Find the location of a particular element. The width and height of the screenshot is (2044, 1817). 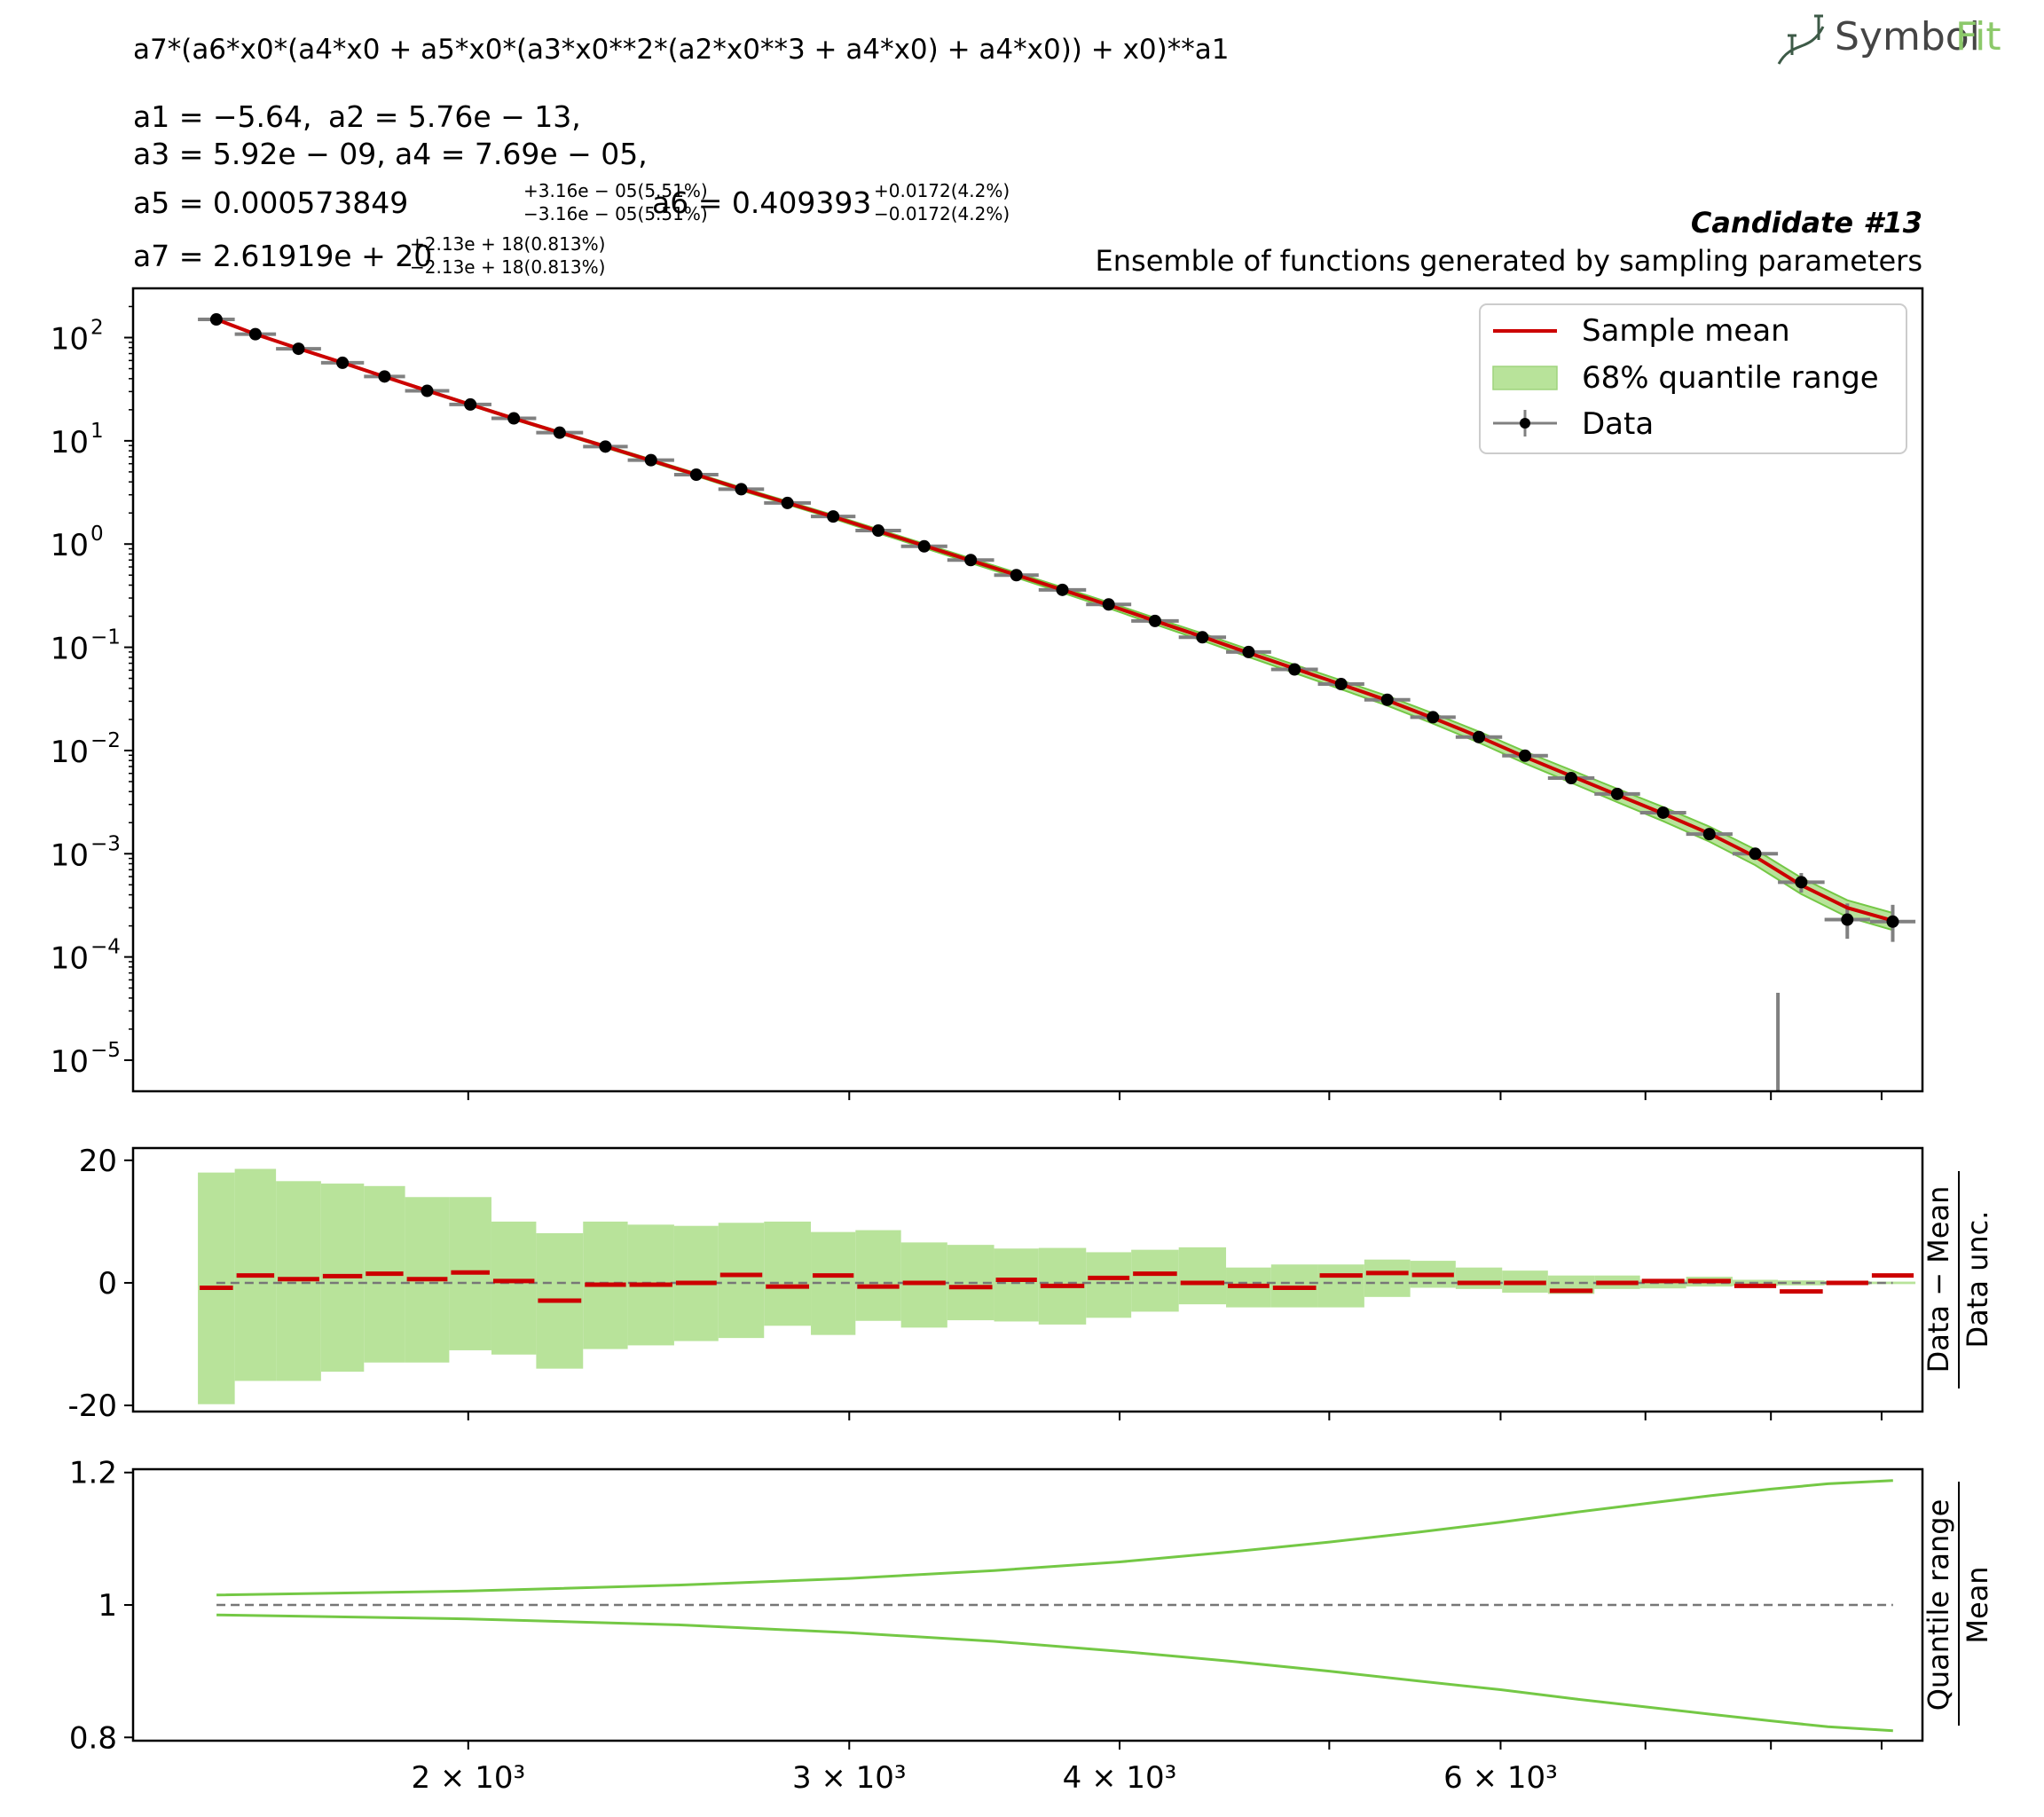

ratio-ytick-label: -20 is located at coordinates (92, 1406).